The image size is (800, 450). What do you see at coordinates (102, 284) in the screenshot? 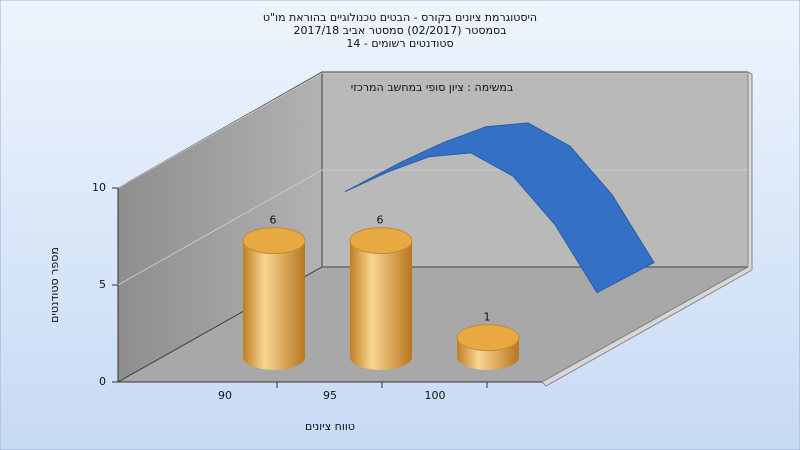
I see `y-tick-label: 5` at bounding box center [102, 284].